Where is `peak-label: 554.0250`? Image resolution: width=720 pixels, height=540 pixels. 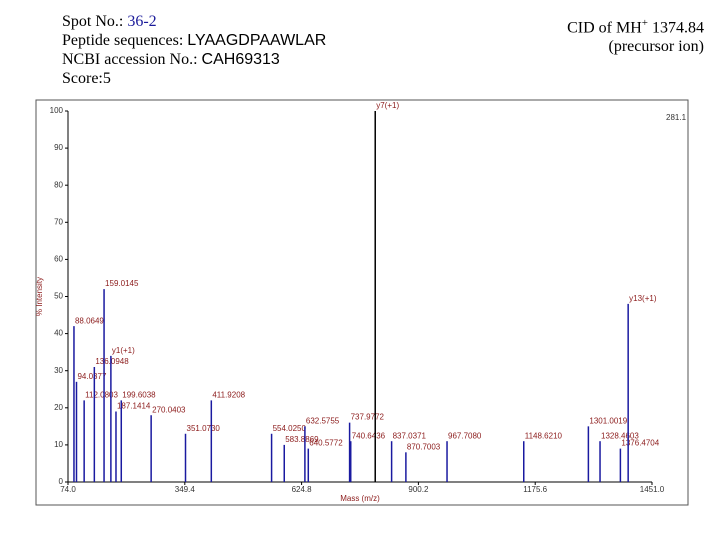 peak-label: 554.0250 is located at coordinates (290, 428).